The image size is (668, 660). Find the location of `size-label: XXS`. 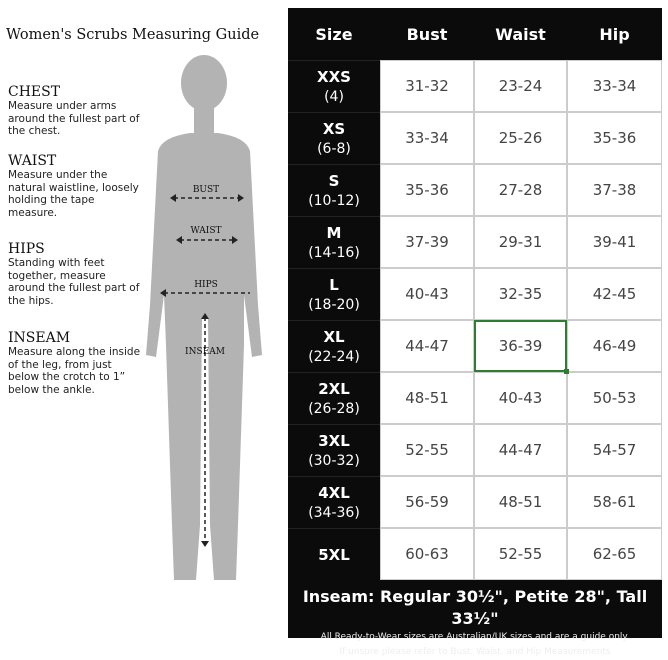

size-label: XXS is located at coordinates (334, 76).